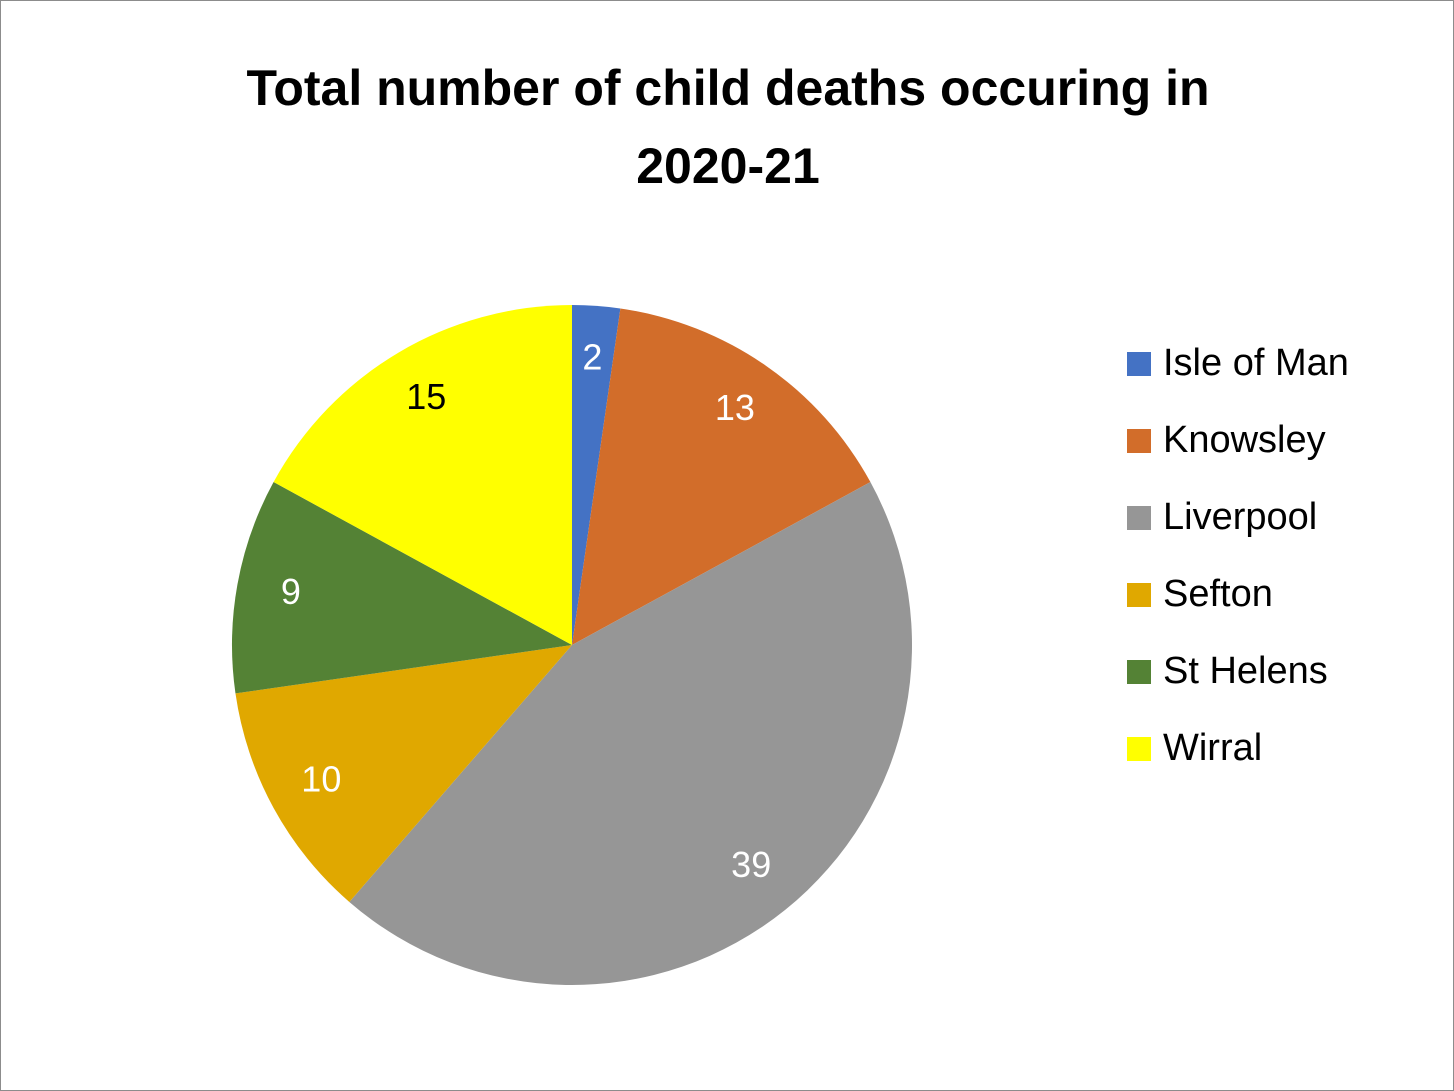 The height and width of the screenshot is (1091, 1454). Describe the element at coordinates (751, 864) in the screenshot. I see `data-label: 39` at that location.